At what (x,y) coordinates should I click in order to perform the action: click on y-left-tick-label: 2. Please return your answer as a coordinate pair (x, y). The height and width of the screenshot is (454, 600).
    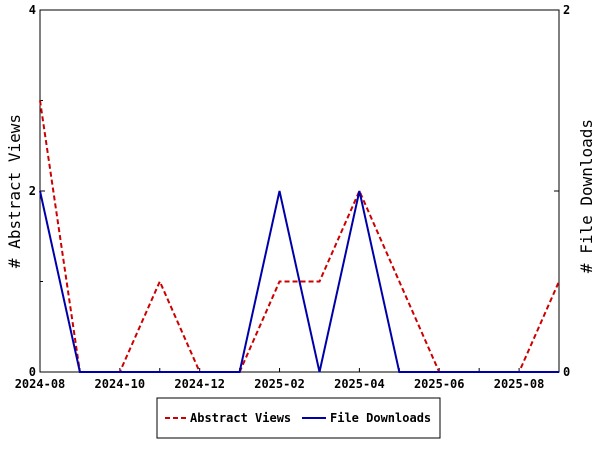
    Looking at the image, I should click on (32, 191).